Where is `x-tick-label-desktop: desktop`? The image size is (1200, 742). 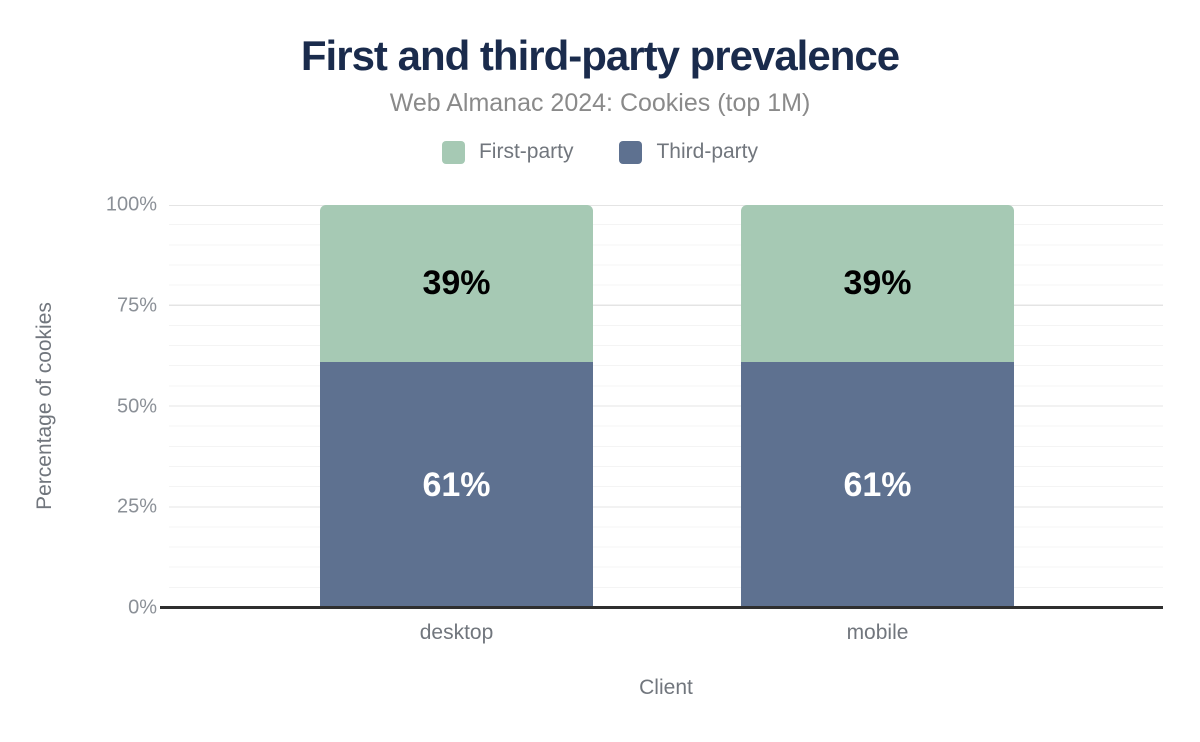
x-tick-label-desktop: desktop is located at coordinates (456, 632).